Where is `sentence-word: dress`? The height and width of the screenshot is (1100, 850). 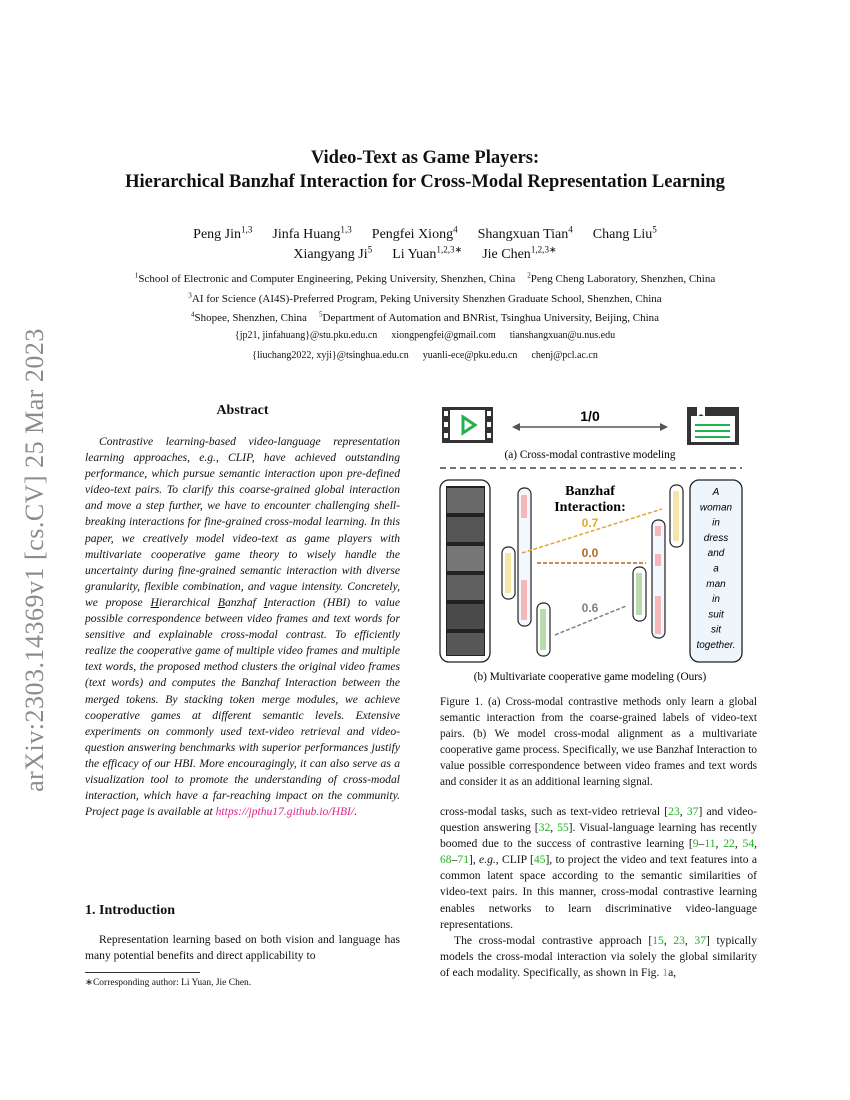
sentence-word: dress is located at coordinates (716, 538).